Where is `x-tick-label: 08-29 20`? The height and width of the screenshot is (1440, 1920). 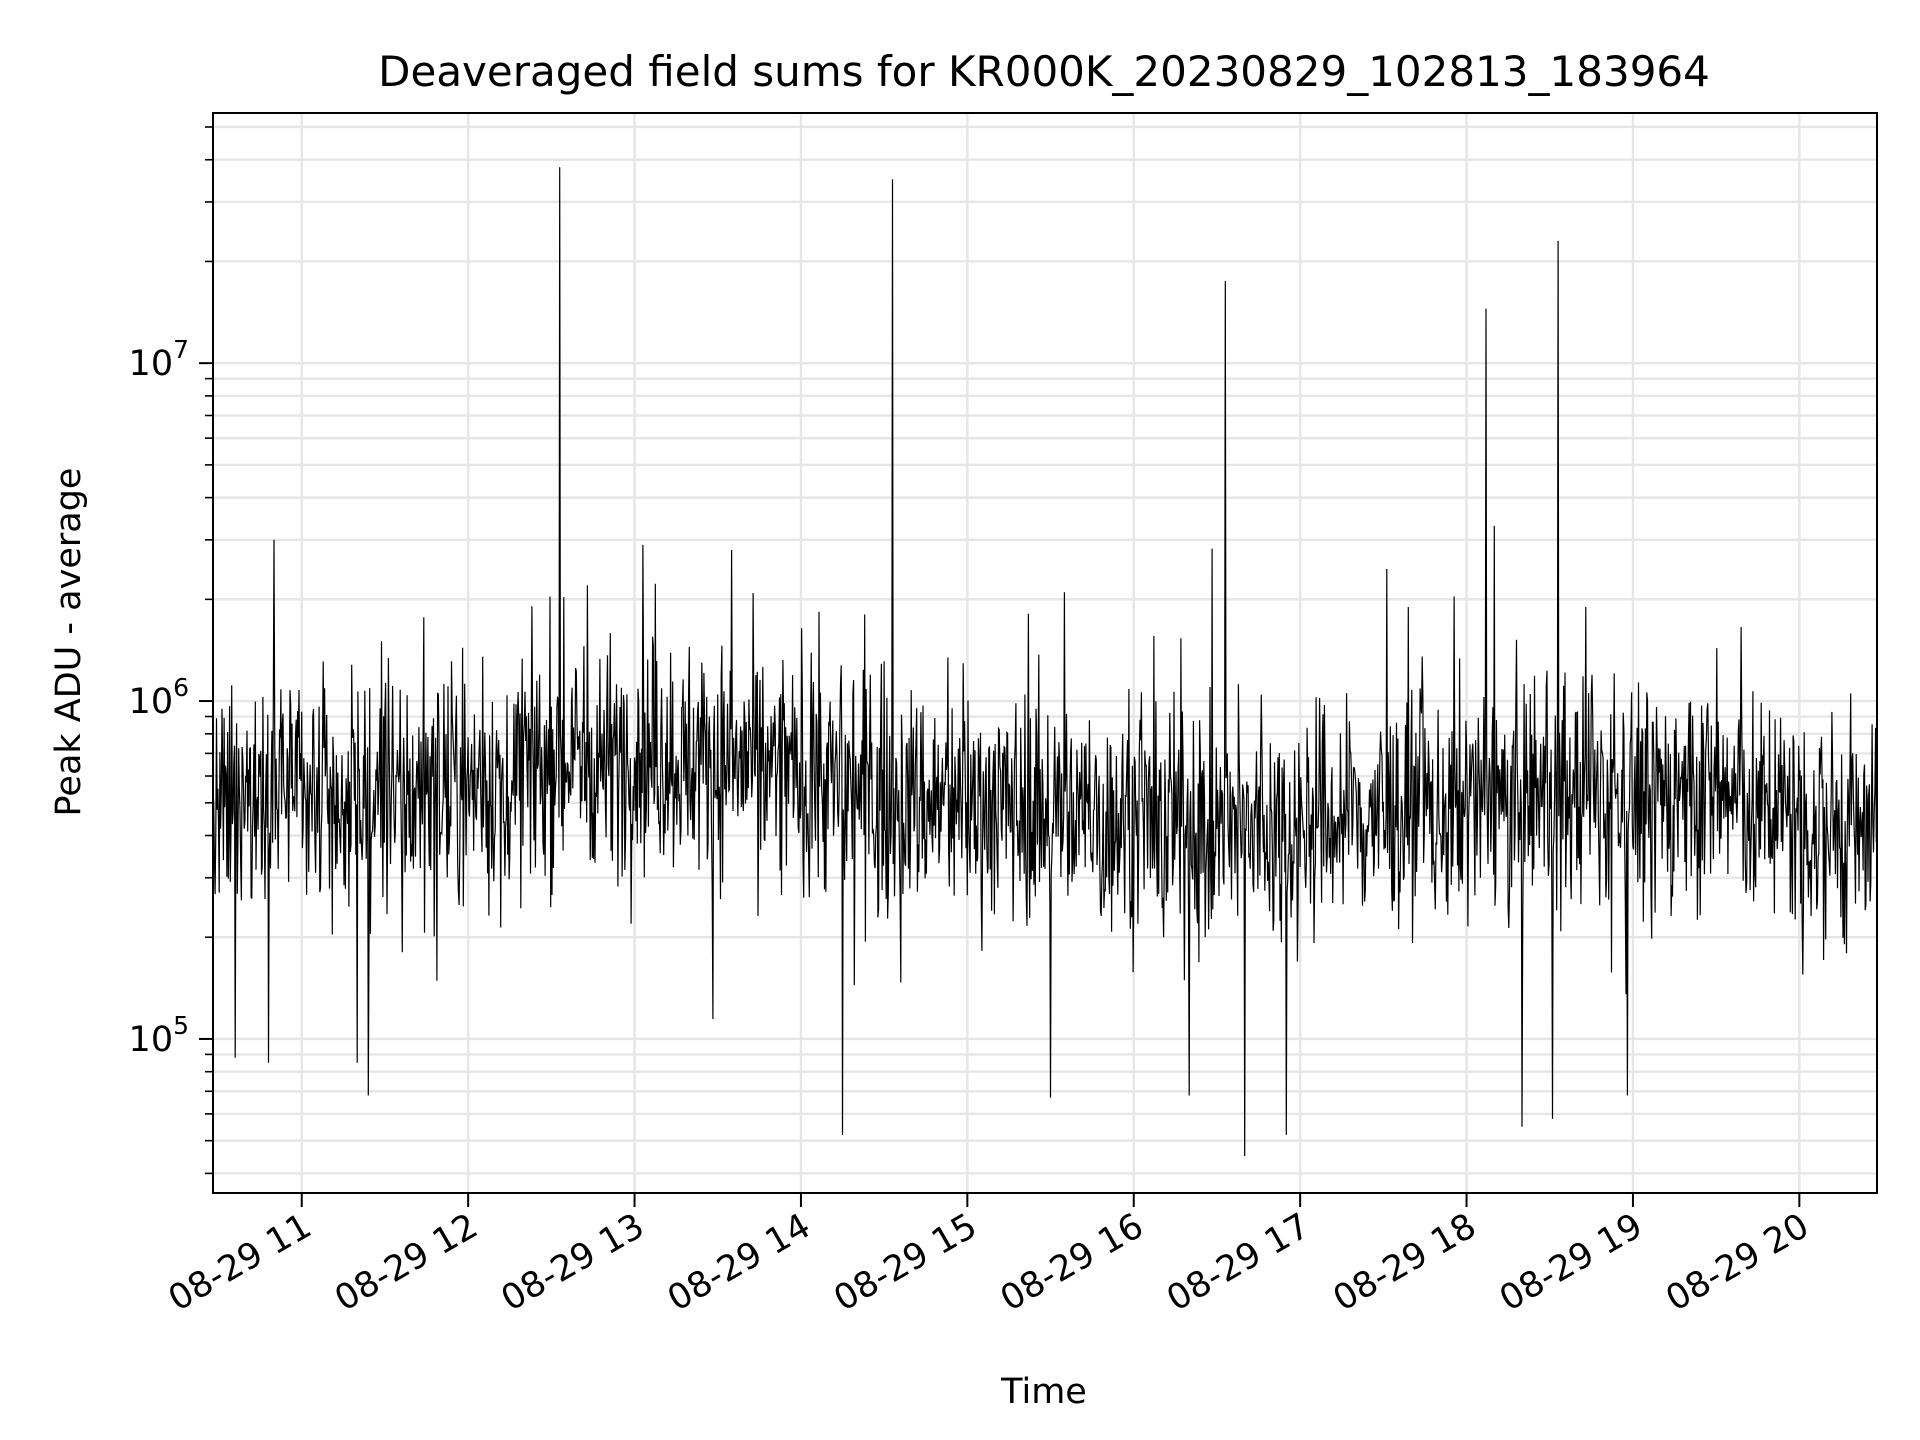 x-tick-label: 08-29 20 is located at coordinates (1738, 1262).